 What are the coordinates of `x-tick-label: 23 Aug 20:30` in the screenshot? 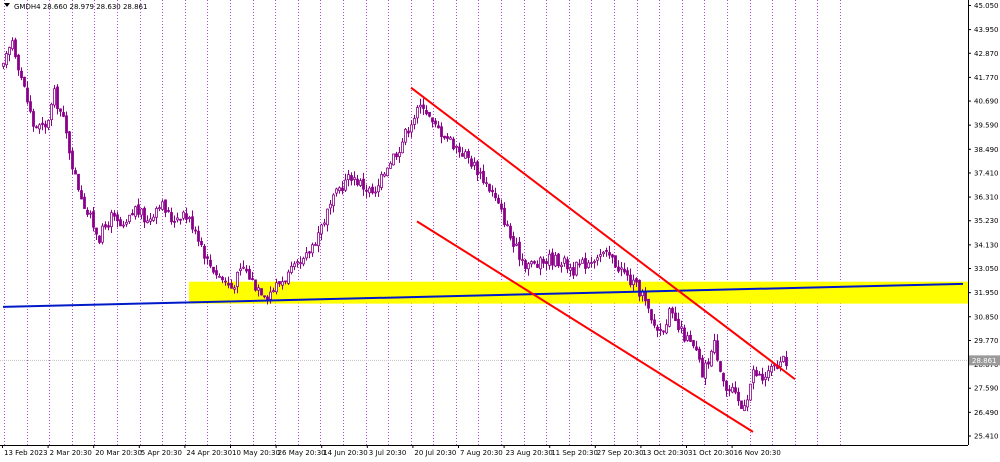 It's located at (529, 453).